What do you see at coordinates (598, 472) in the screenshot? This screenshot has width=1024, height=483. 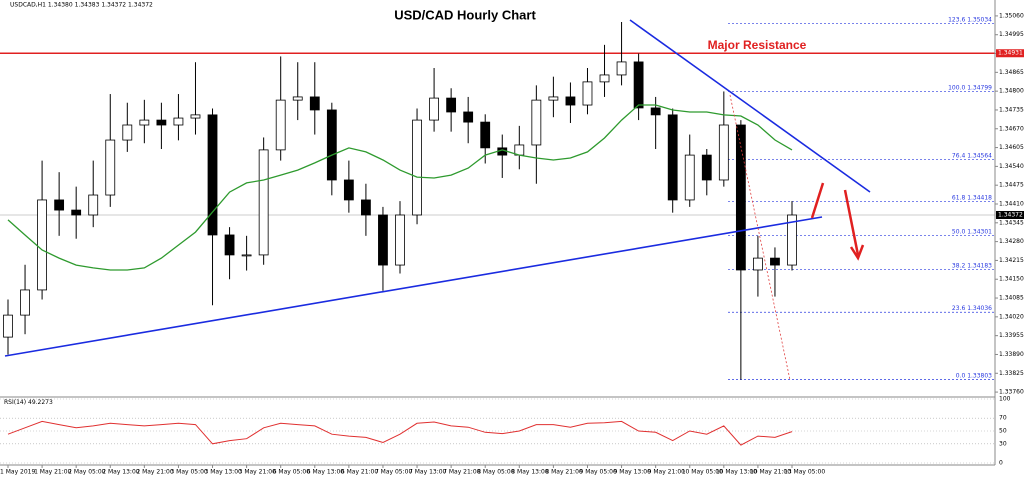 I see `x-tick-label: 9 May 05:00` at bounding box center [598, 472].